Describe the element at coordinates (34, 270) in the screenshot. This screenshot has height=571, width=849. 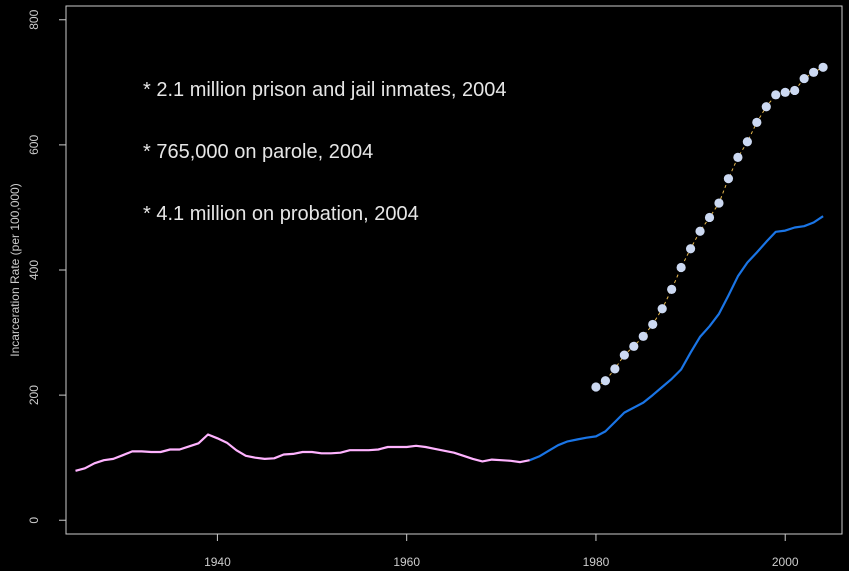
I see `y-tick-label: 400` at that location.